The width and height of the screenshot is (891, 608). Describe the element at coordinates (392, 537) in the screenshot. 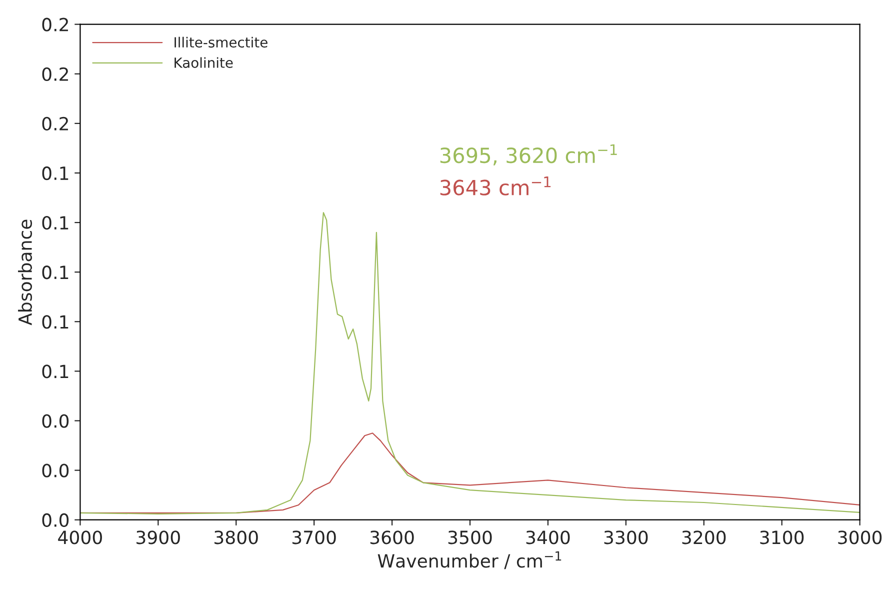

I see `x-tick-label: 3600` at that location.